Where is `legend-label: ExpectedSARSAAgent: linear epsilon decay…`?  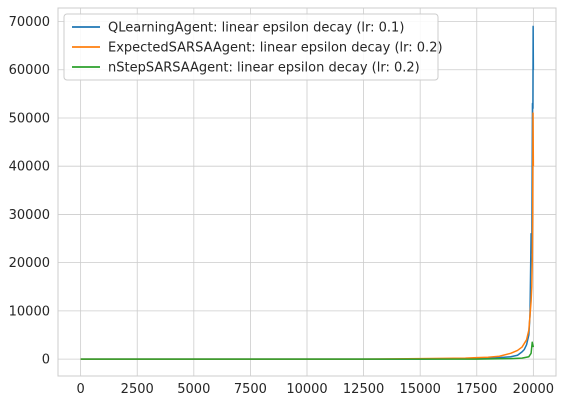
legend-label: ExpectedSARSAAgent: linear epsilon decay… is located at coordinates (275, 48).